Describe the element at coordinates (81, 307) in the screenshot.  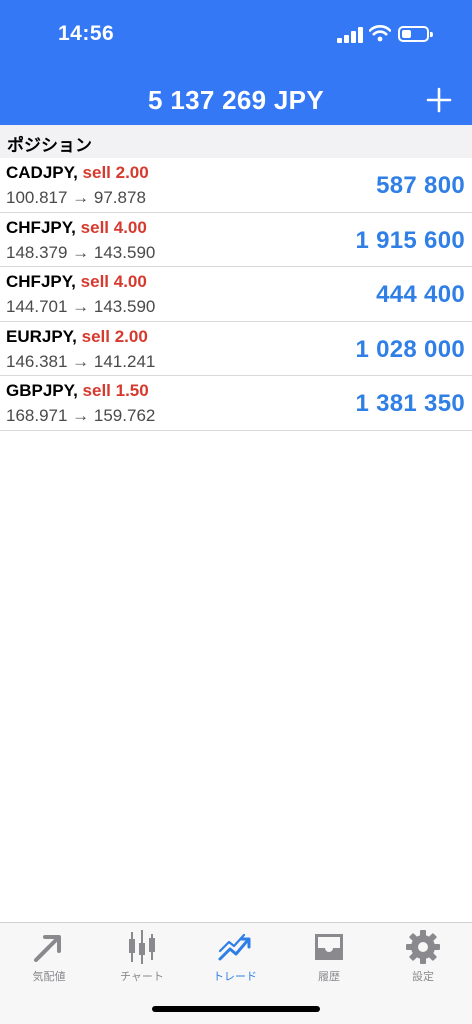
I see `position-prices: 144.701 → 143.590` at that location.